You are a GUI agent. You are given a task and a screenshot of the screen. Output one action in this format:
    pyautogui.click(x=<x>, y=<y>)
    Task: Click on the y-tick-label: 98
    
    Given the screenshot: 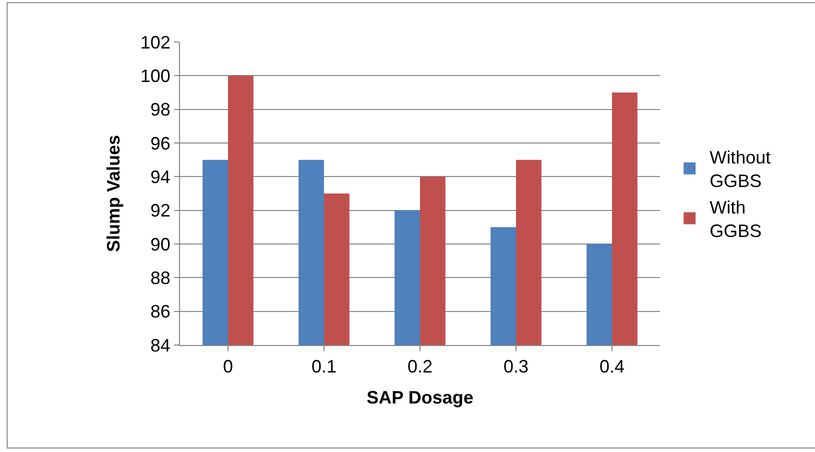 What is the action you would take?
    pyautogui.click(x=160, y=110)
    